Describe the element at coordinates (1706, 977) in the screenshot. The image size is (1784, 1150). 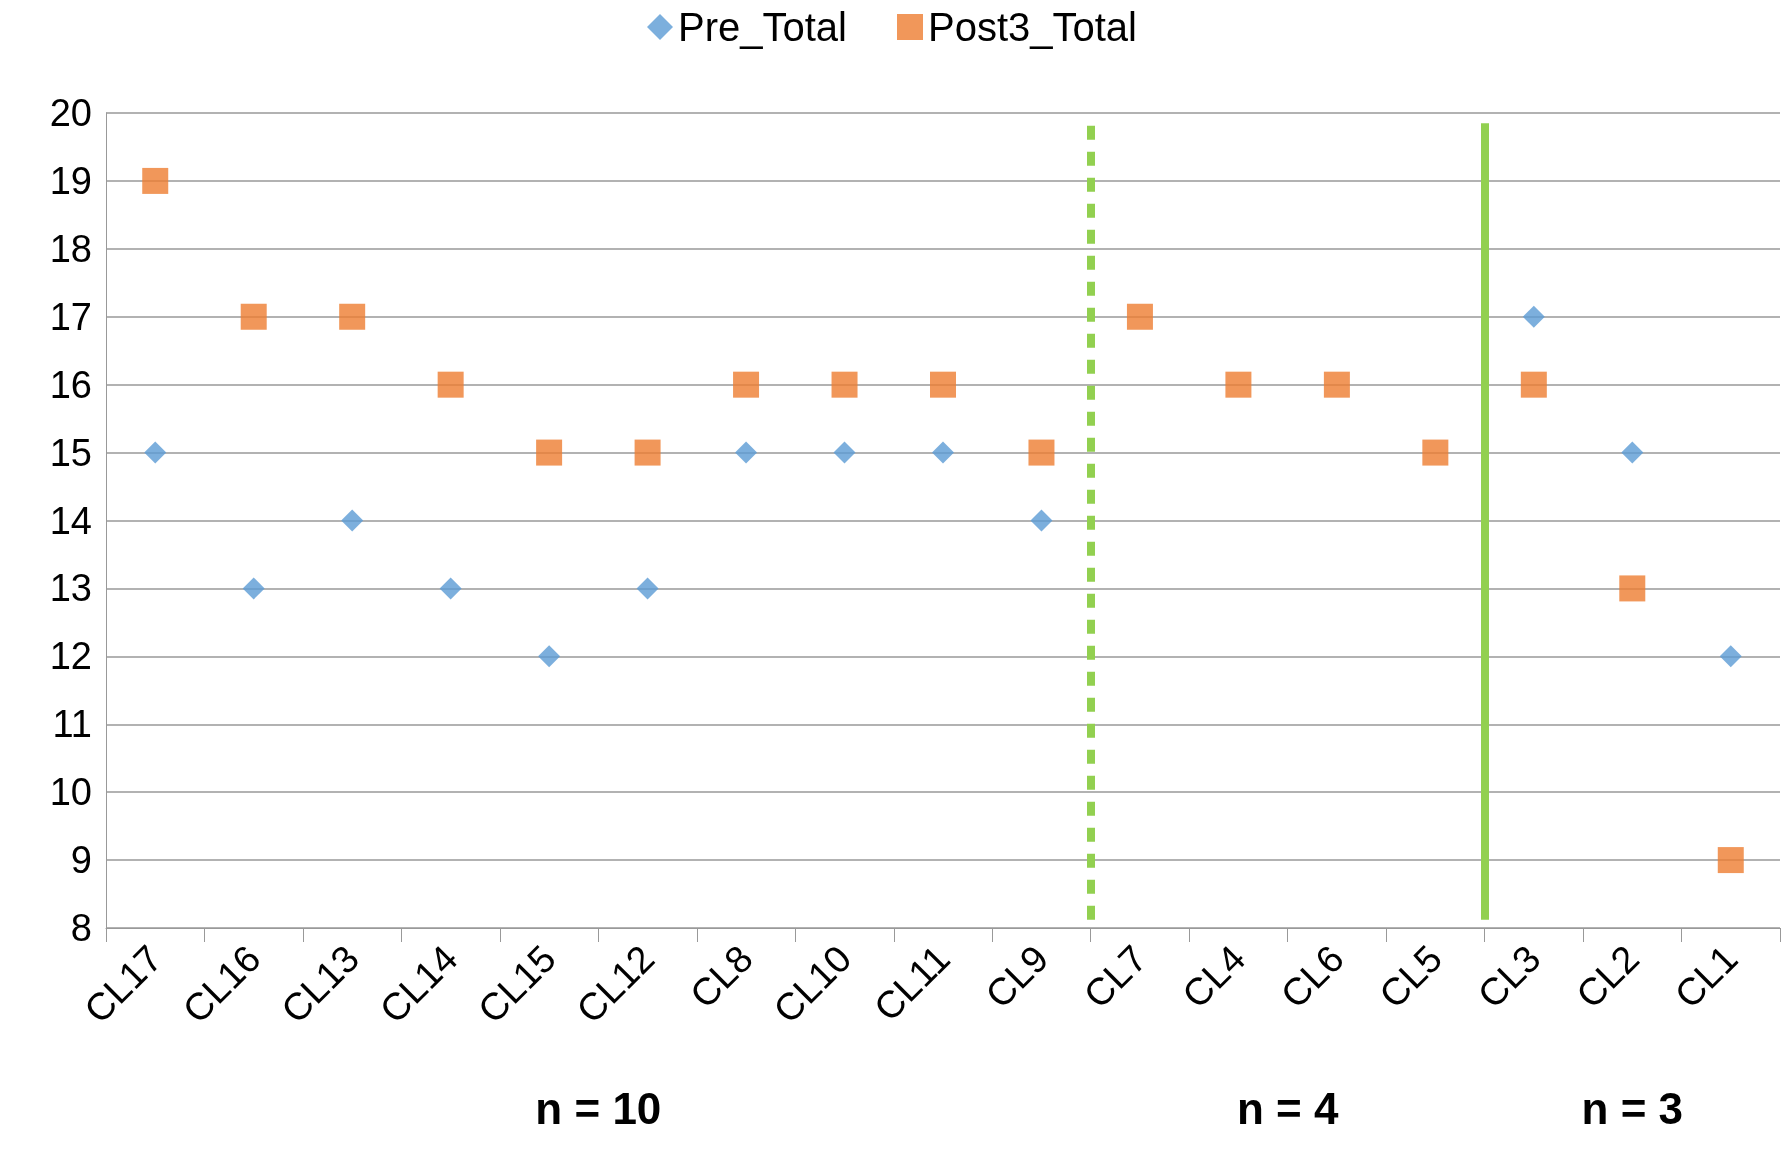
I see `x-tick-label: CL1` at that location.